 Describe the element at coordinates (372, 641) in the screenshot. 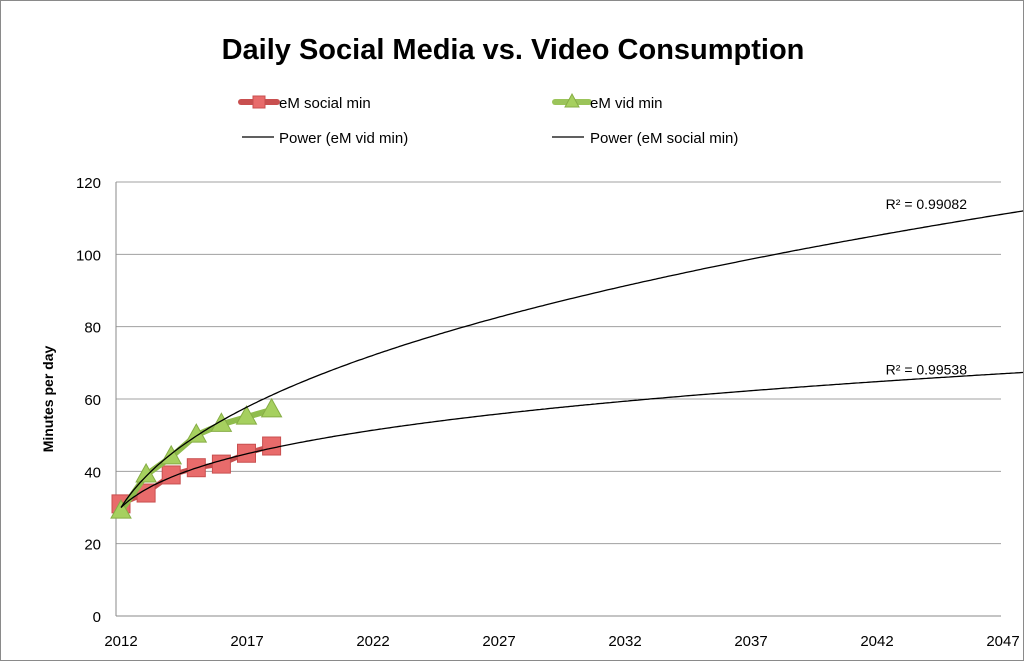

I see `x-tick-label: 2022` at that location.